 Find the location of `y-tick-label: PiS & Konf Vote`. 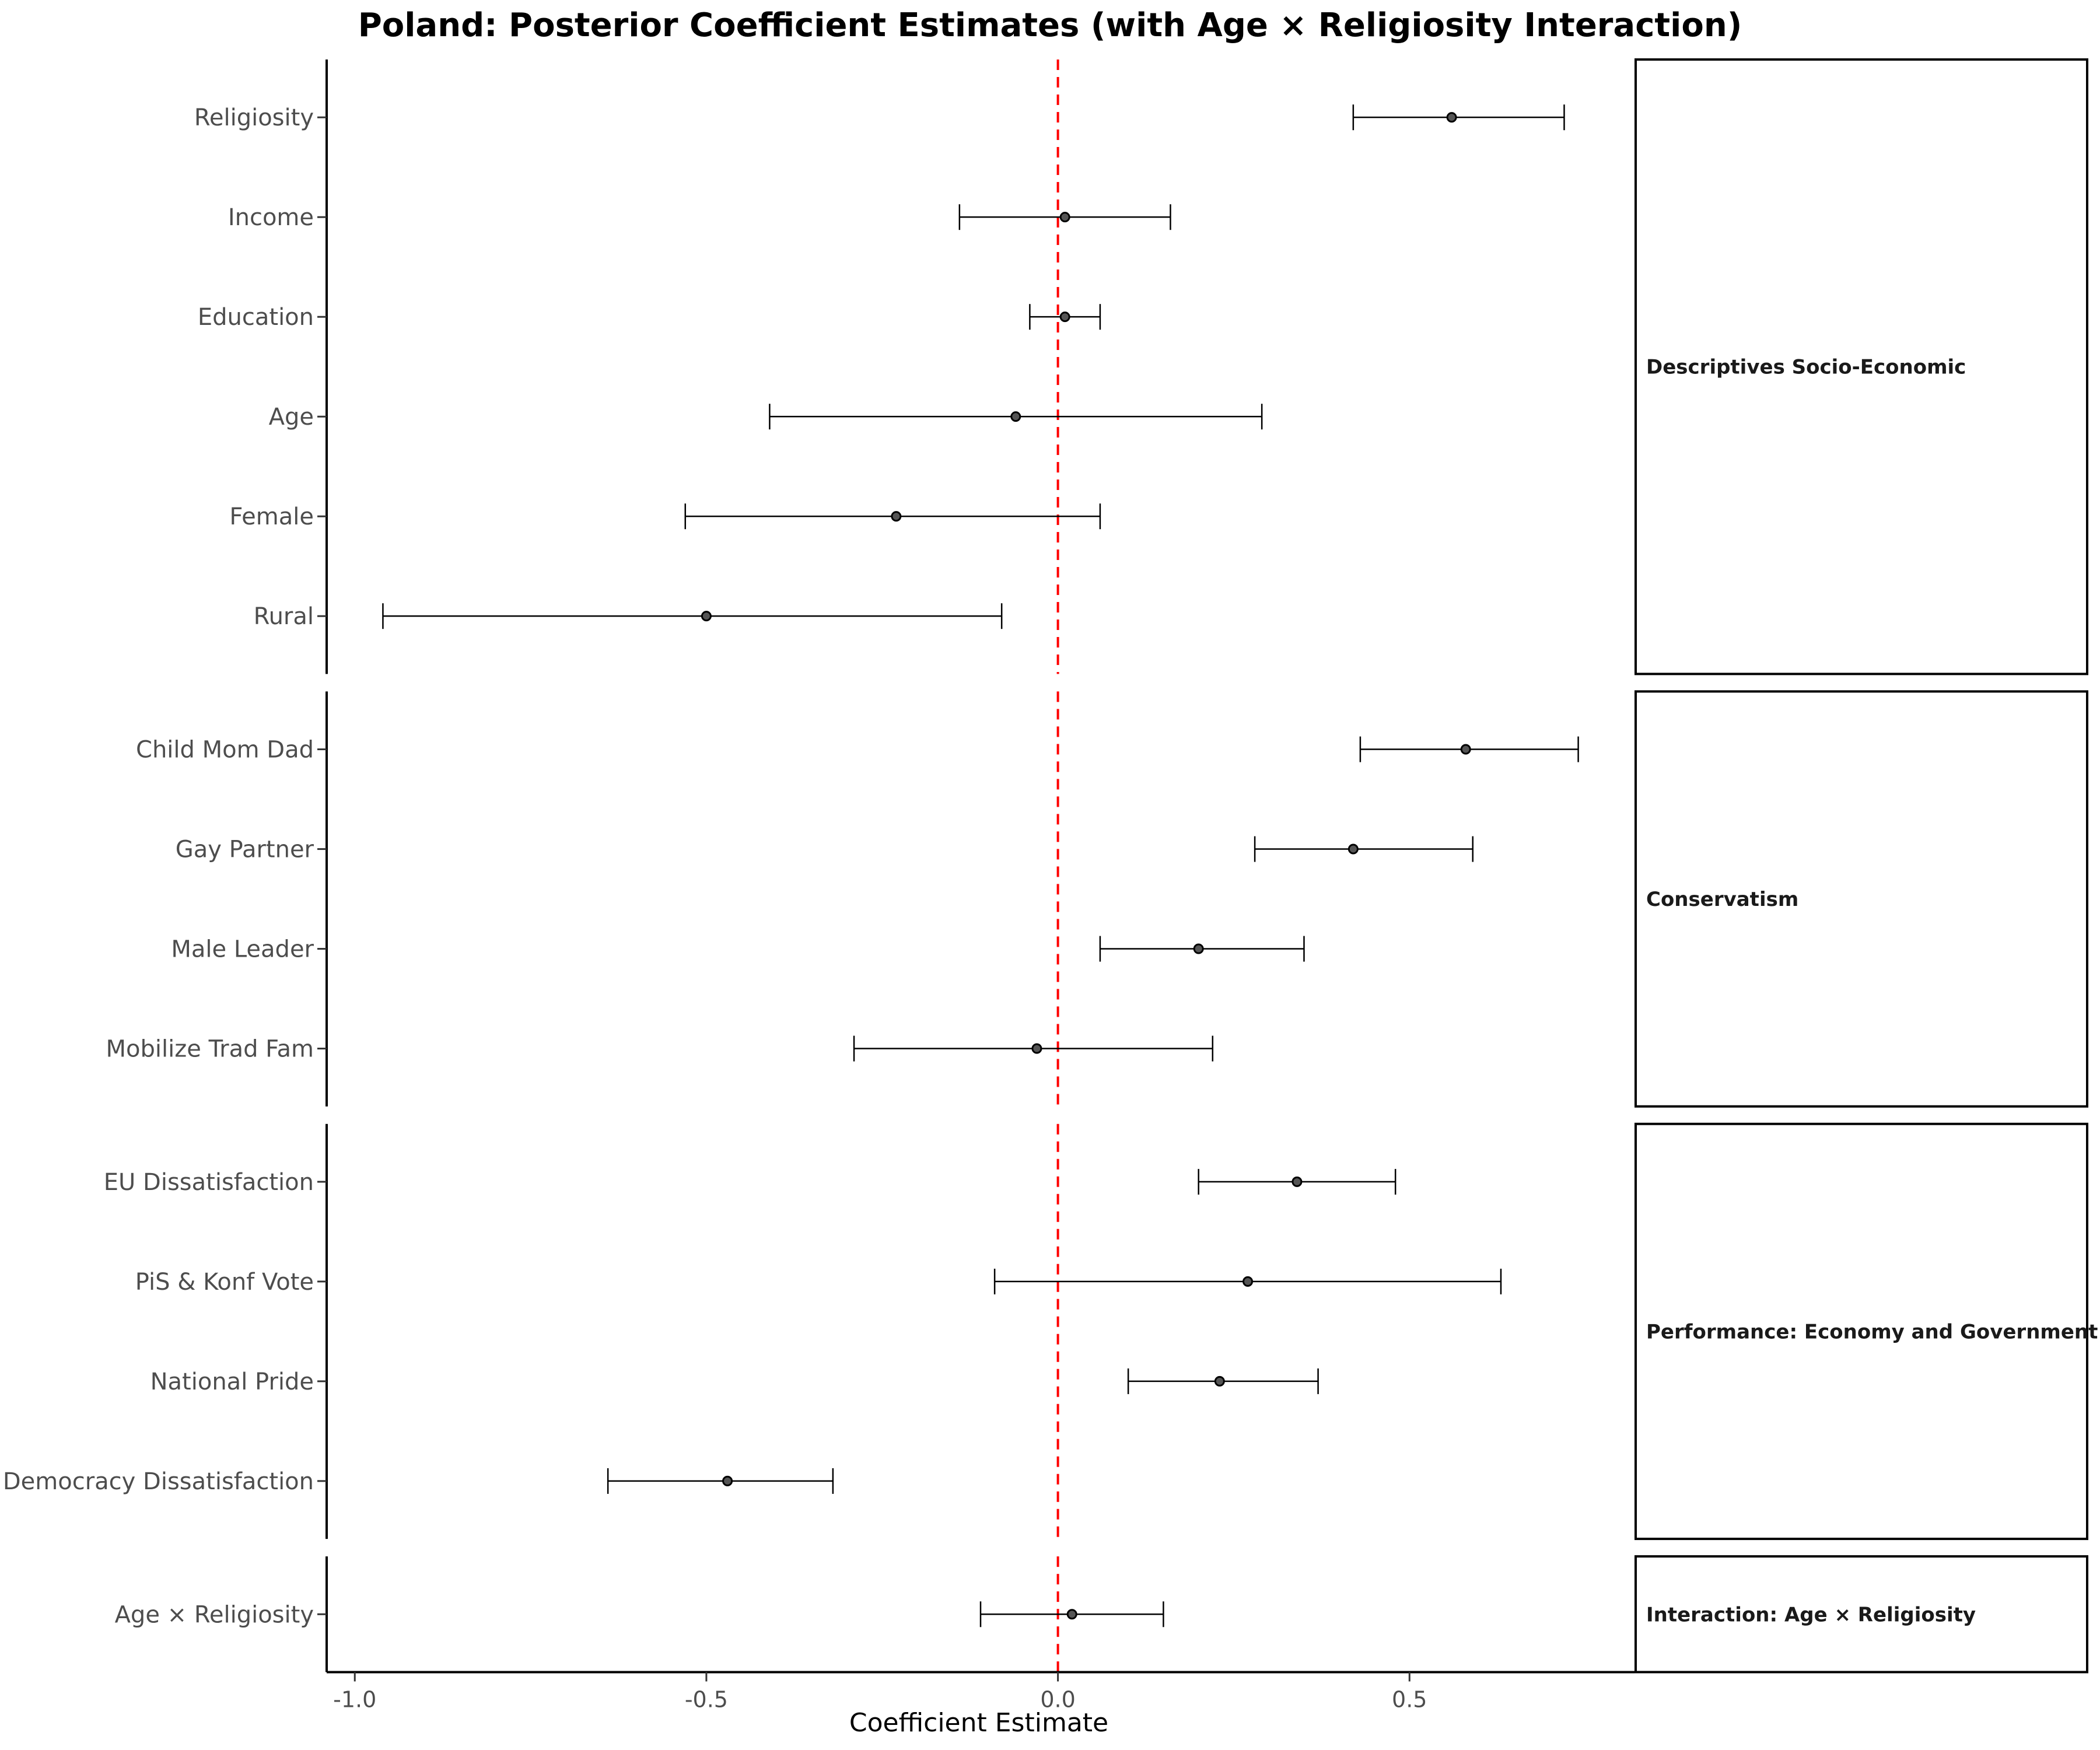

y-tick-label: PiS & Konf Vote is located at coordinates (224, 1282).